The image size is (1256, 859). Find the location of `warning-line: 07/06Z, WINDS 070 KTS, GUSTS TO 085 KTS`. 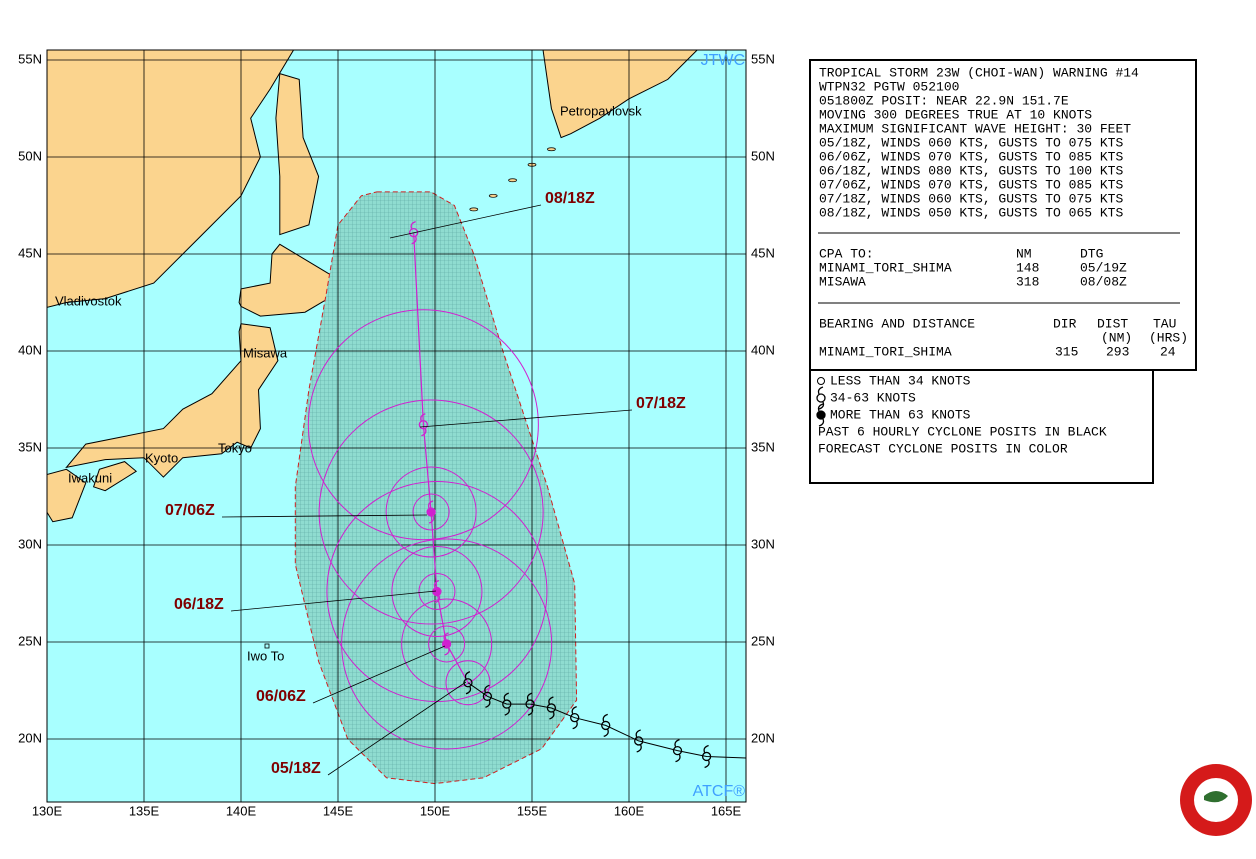

warning-line: 07/06Z, WINDS 070 KTS, GUSTS TO 085 KTS is located at coordinates (971, 184).